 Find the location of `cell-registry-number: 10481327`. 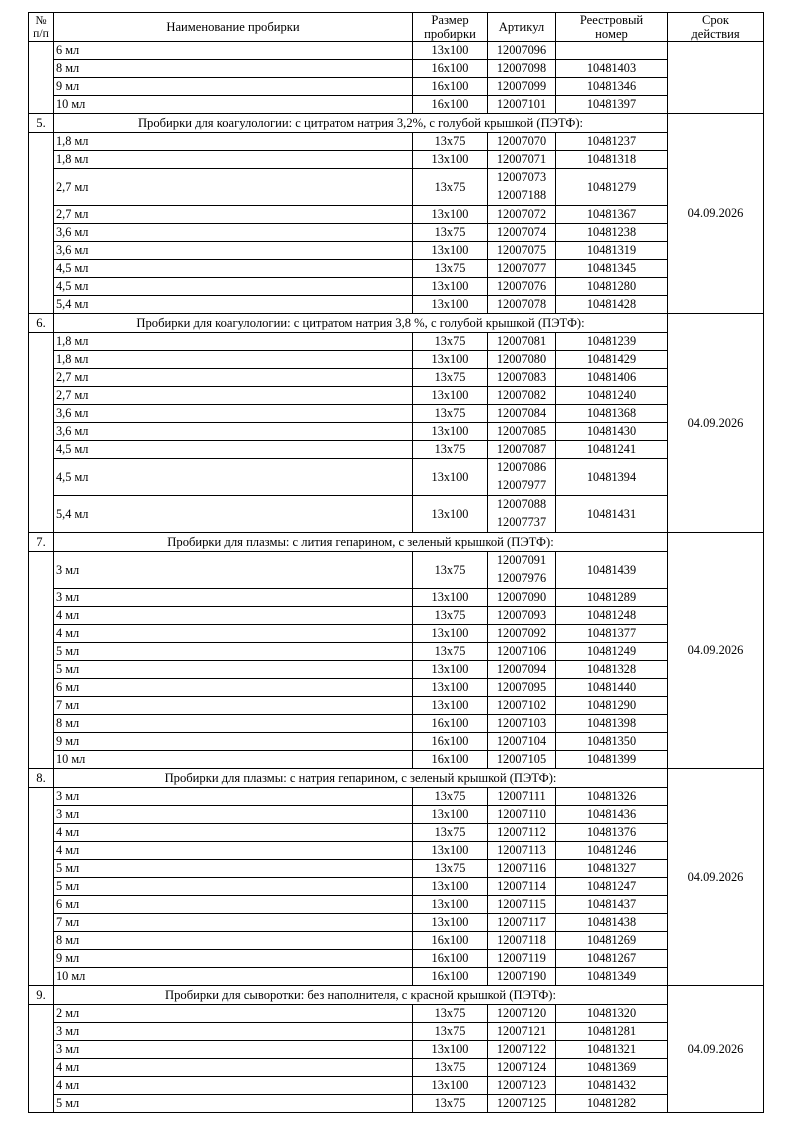

cell-registry-number: 10481327 is located at coordinates (611, 869).